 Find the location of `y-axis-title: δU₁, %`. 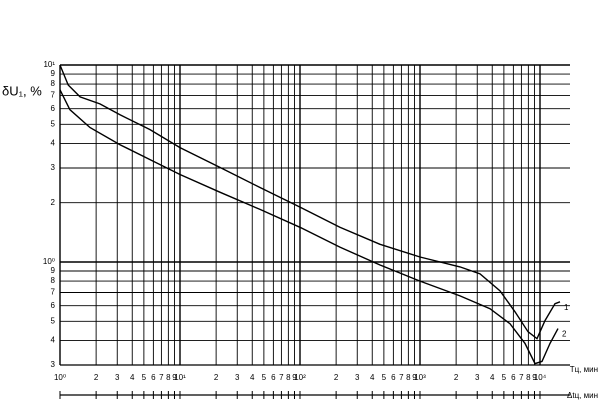

y-axis-title: δU₁, % is located at coordinates (22, 90).